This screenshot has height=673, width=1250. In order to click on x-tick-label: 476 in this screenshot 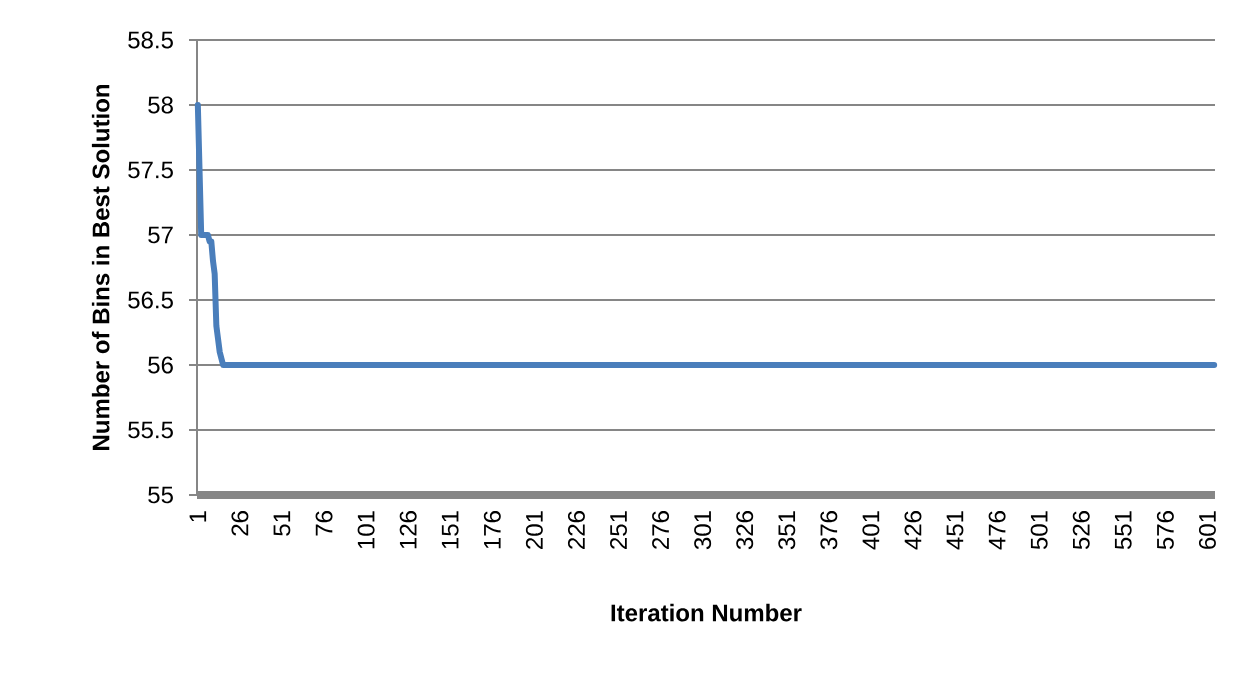, I will do `click(997, 530)`.